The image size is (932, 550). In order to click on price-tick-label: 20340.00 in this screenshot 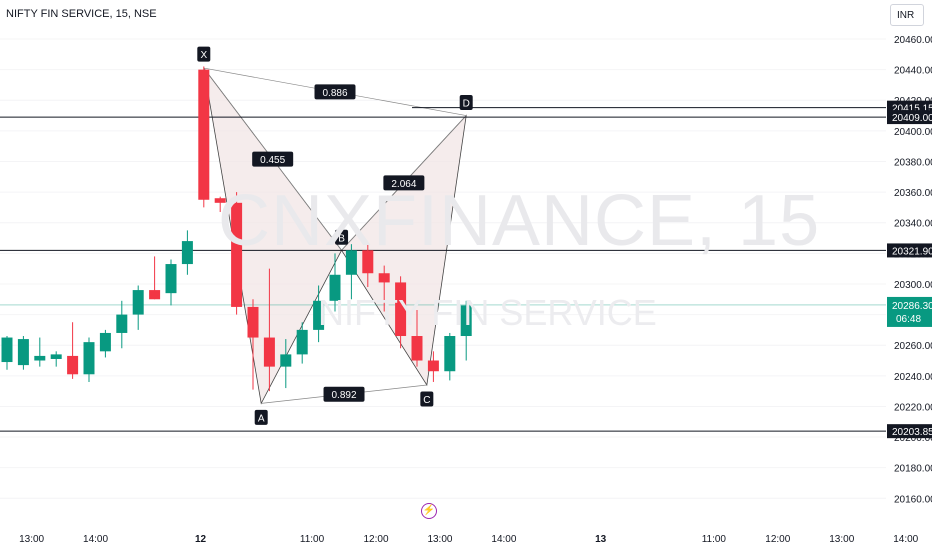, I will do `click(913, 224)`.